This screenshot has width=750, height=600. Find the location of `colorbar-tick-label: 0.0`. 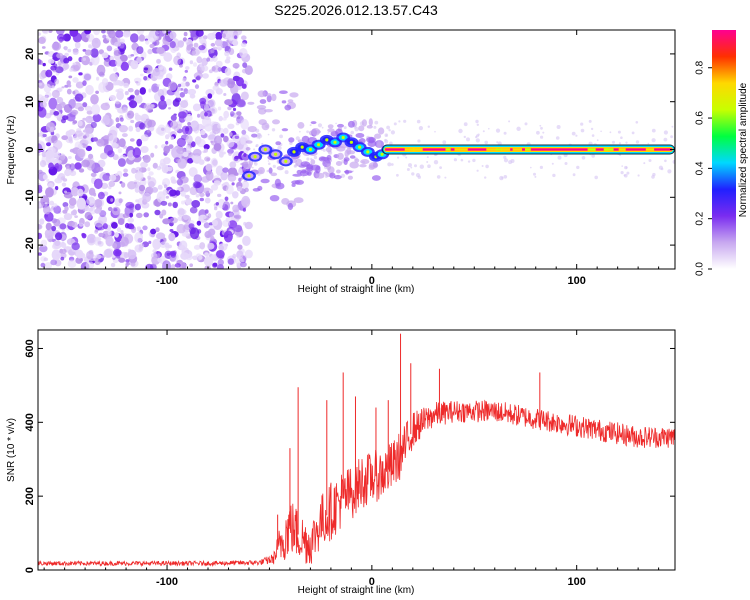

colorbar-tick-label: 0.0 is located at coordinates (700, 269).